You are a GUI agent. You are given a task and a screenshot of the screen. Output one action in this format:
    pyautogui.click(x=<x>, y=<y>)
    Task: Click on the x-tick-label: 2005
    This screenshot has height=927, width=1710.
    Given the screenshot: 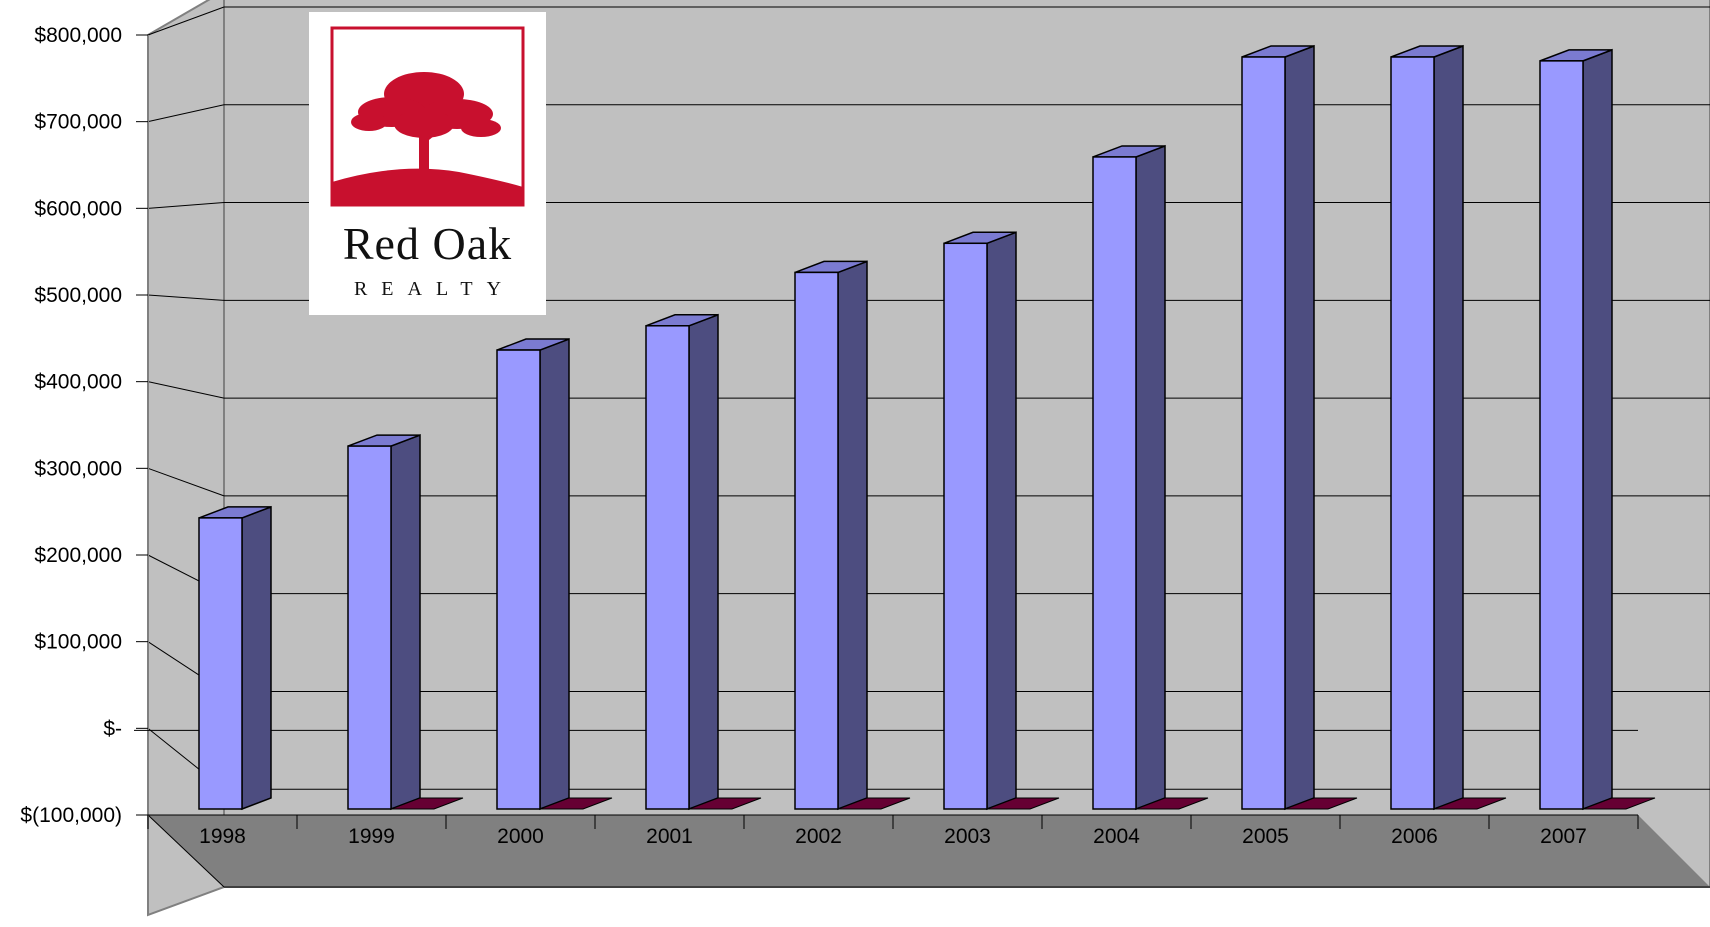 What is the action you would take?
    pyautogui.click(x=1265, y=836)
    